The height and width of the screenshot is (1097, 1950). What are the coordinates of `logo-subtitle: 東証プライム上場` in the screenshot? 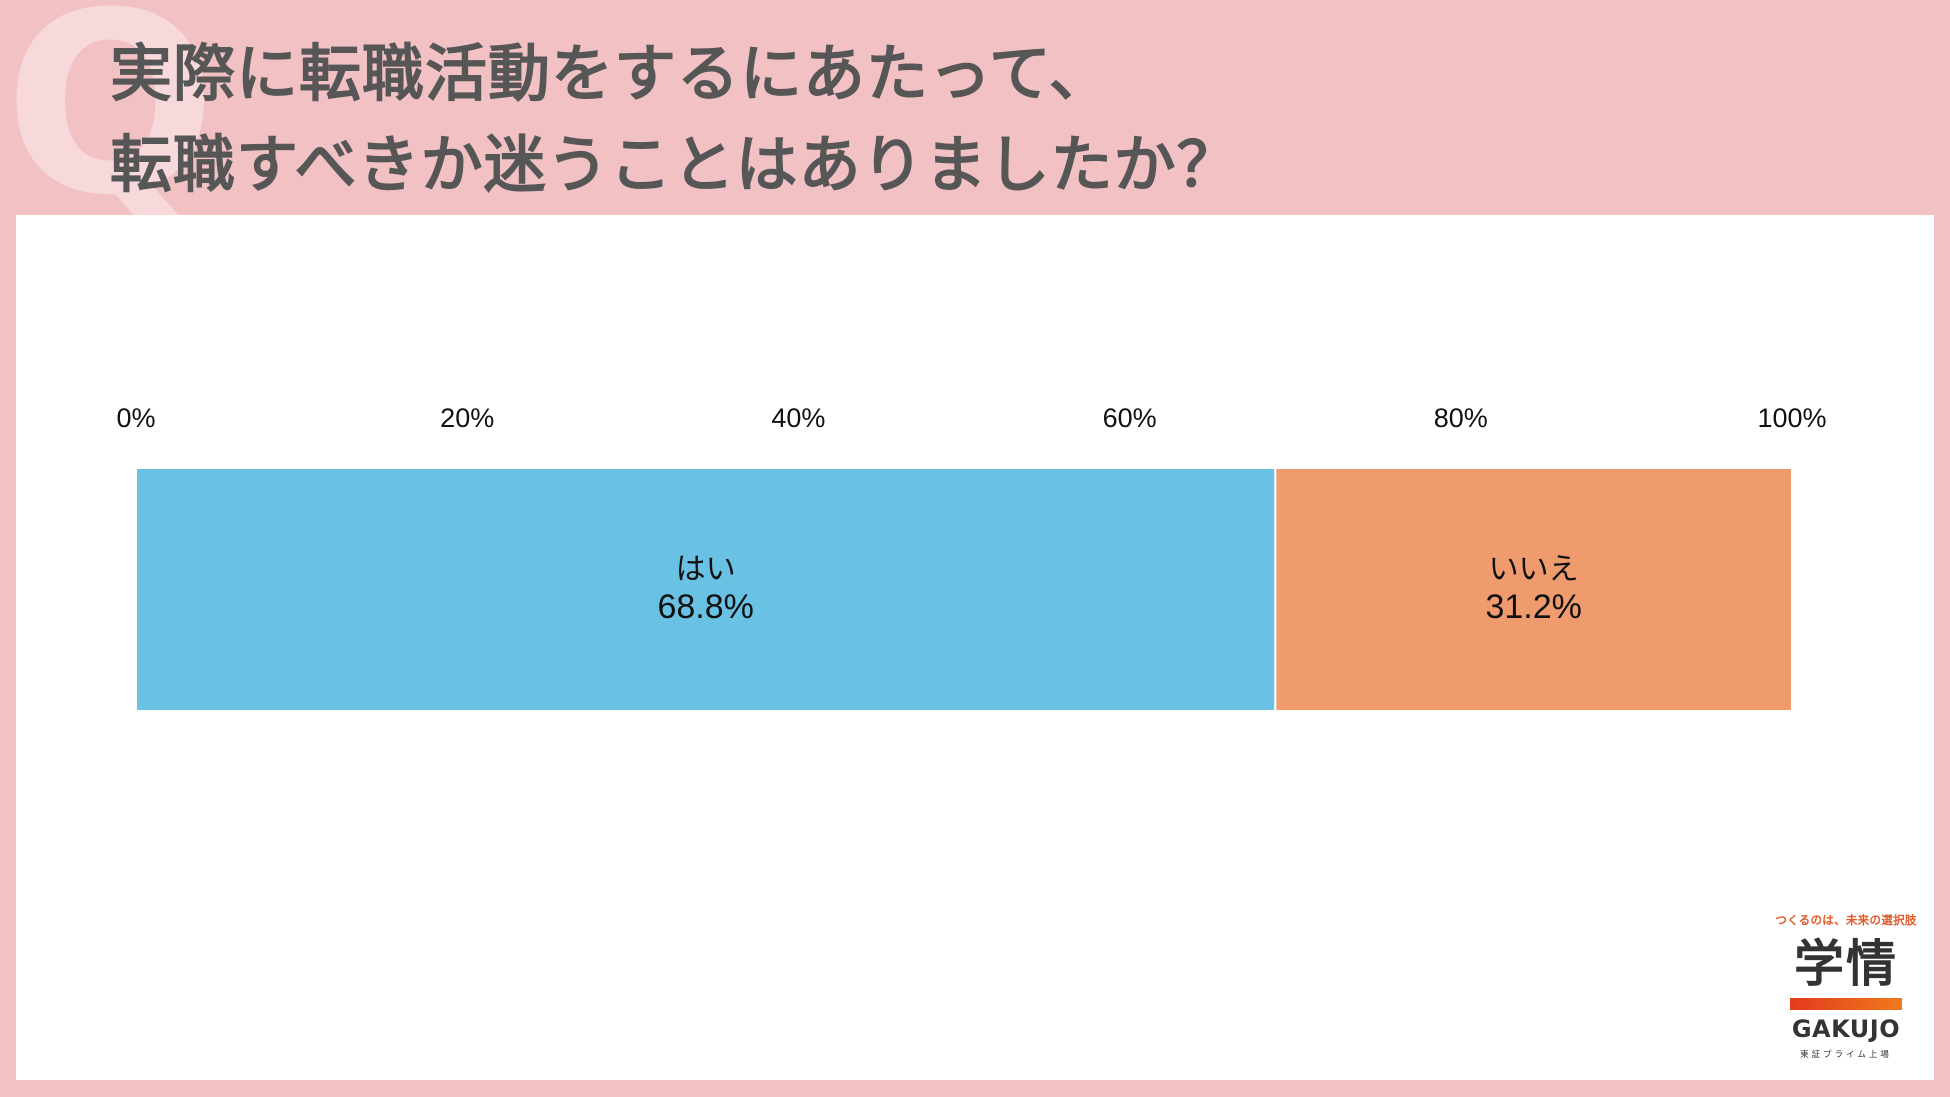 It's located at (1846, 1055).